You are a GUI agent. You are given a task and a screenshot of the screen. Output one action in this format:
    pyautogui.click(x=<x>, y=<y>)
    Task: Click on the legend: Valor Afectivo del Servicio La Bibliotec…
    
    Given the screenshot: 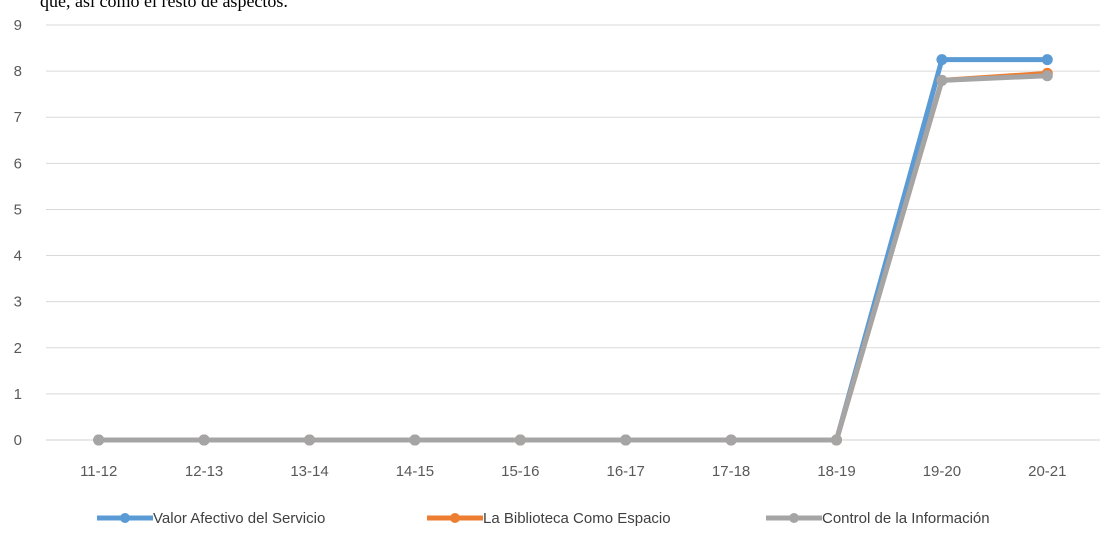 What is the action you would take?
    pyautogui.click(x=553, y=518)
    